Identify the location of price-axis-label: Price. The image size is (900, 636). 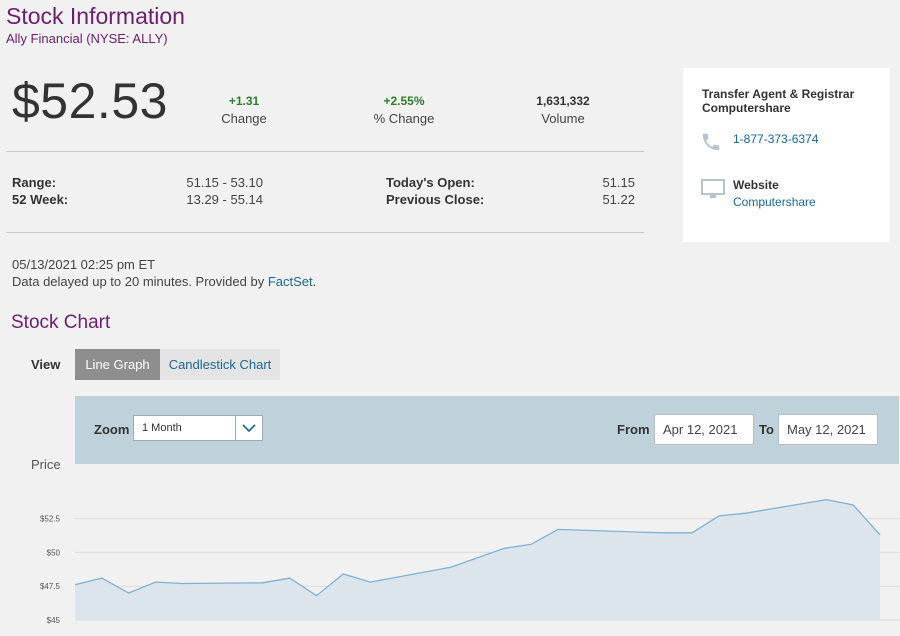
(46, 464).